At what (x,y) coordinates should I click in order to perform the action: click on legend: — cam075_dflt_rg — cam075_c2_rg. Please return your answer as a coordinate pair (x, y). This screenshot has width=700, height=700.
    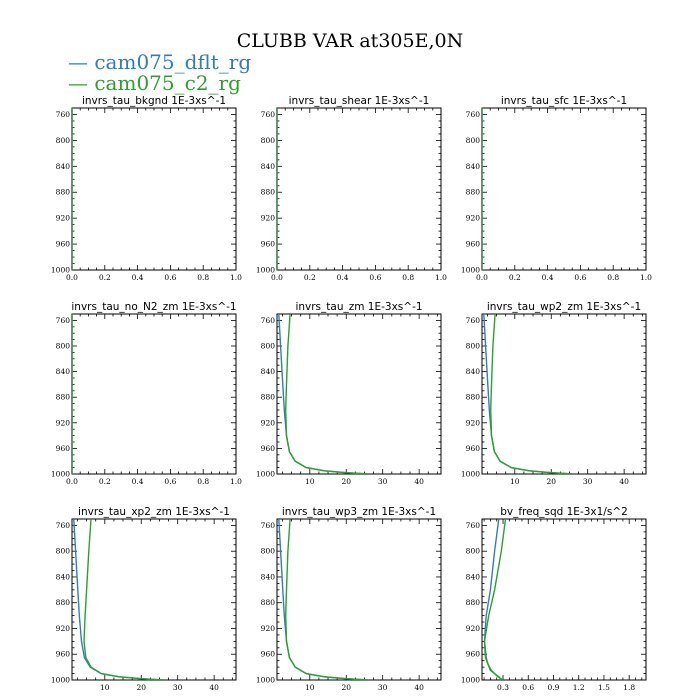
    Looking at the image, I should click on (159, 72).